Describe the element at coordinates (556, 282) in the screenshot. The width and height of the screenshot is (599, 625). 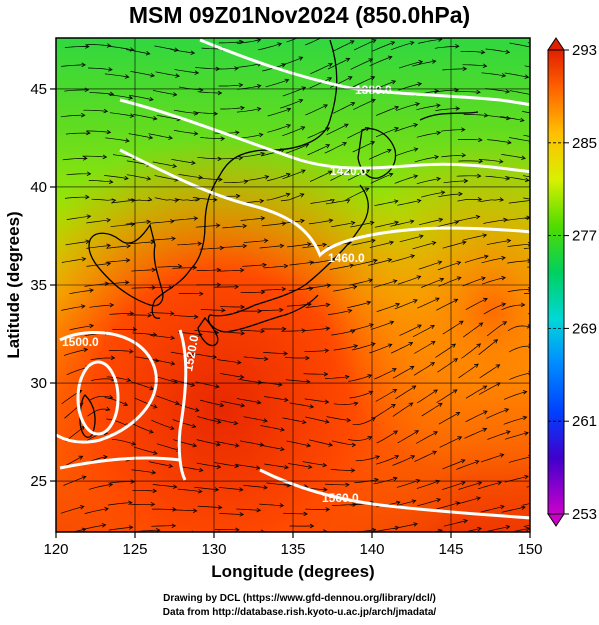
I see `colorbar-ramp` at that location.